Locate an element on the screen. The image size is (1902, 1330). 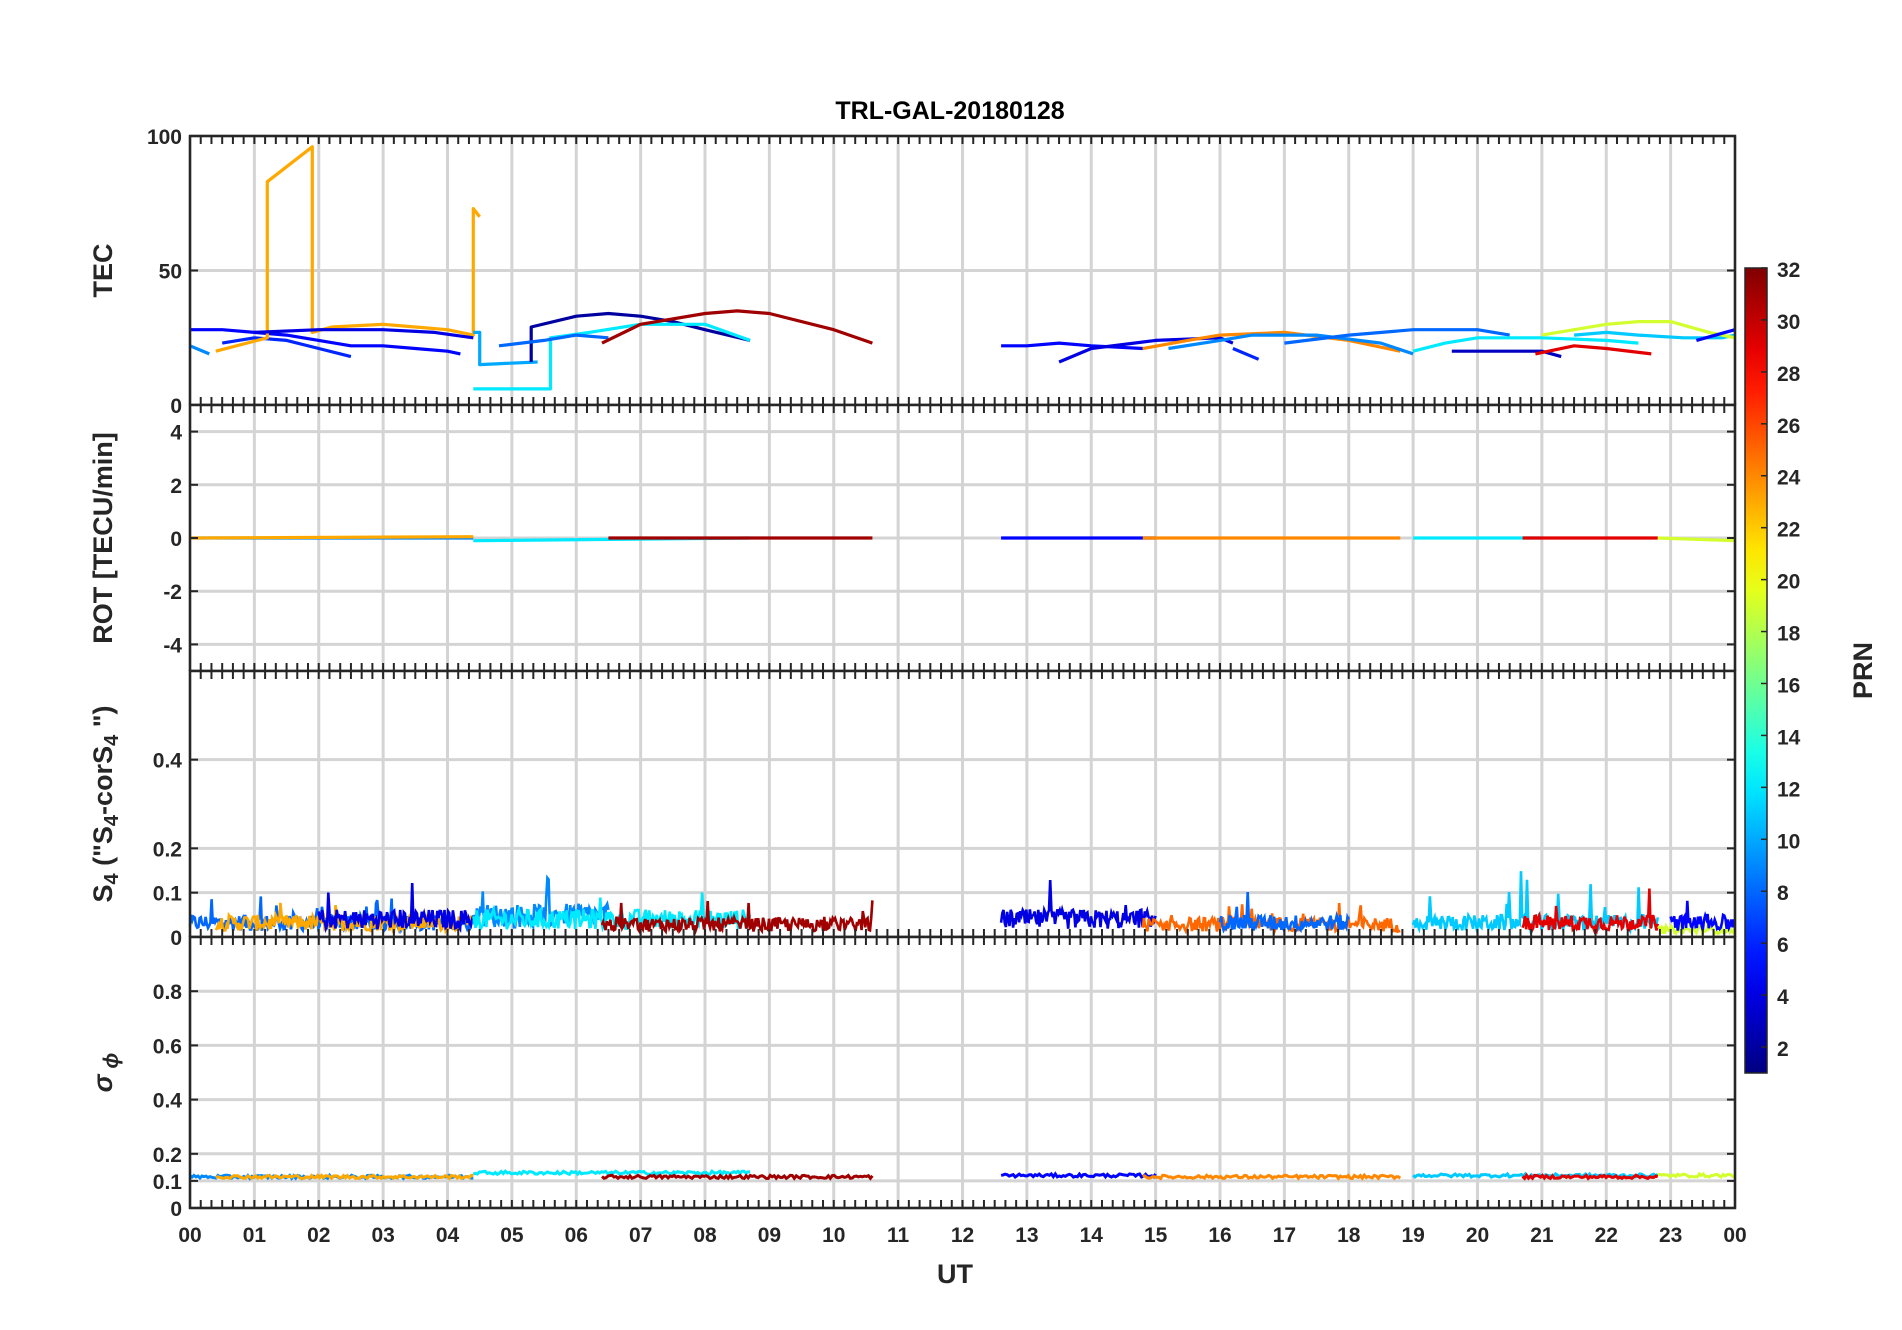
y-label-part: 4 is located at coordinates (112, 879).